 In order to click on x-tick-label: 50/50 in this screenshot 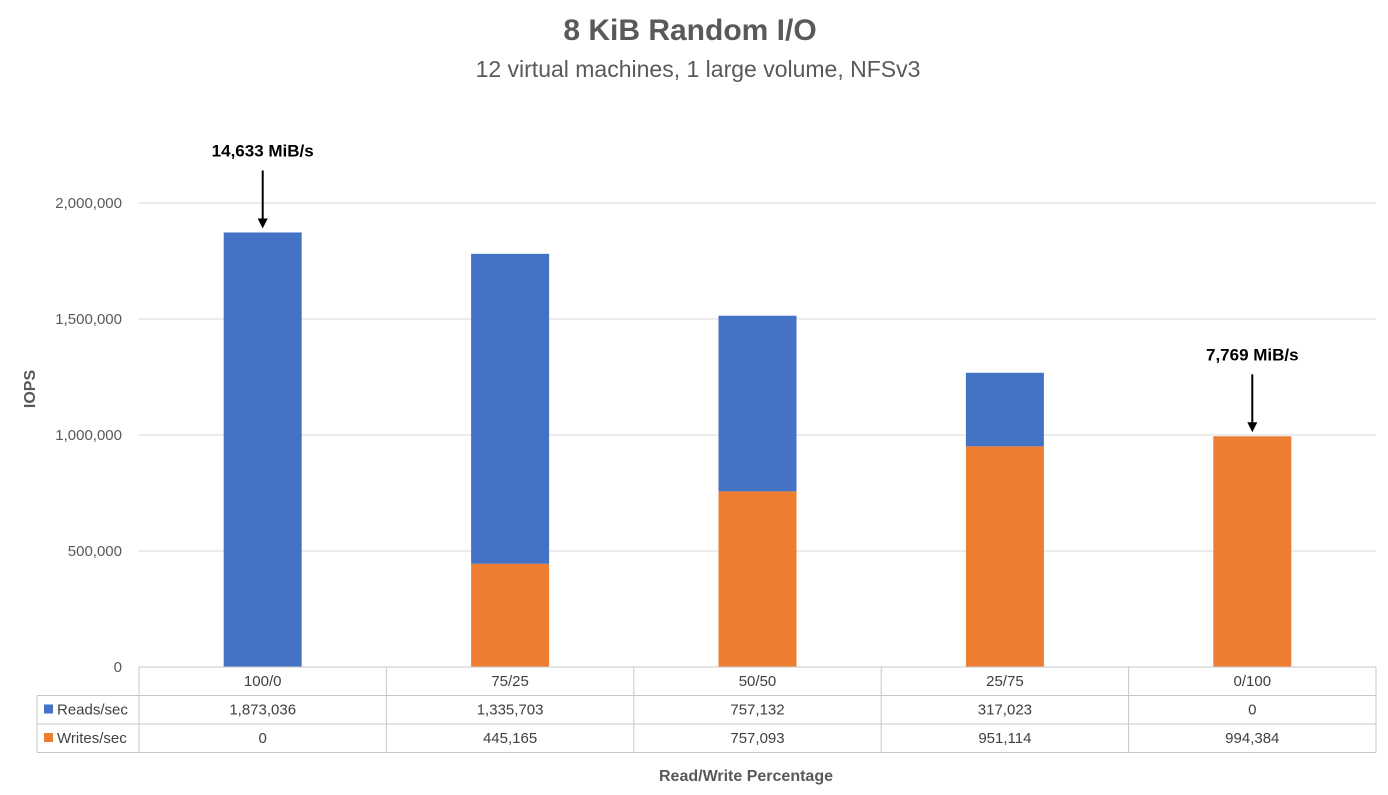, I will do `click(758, 681)`.